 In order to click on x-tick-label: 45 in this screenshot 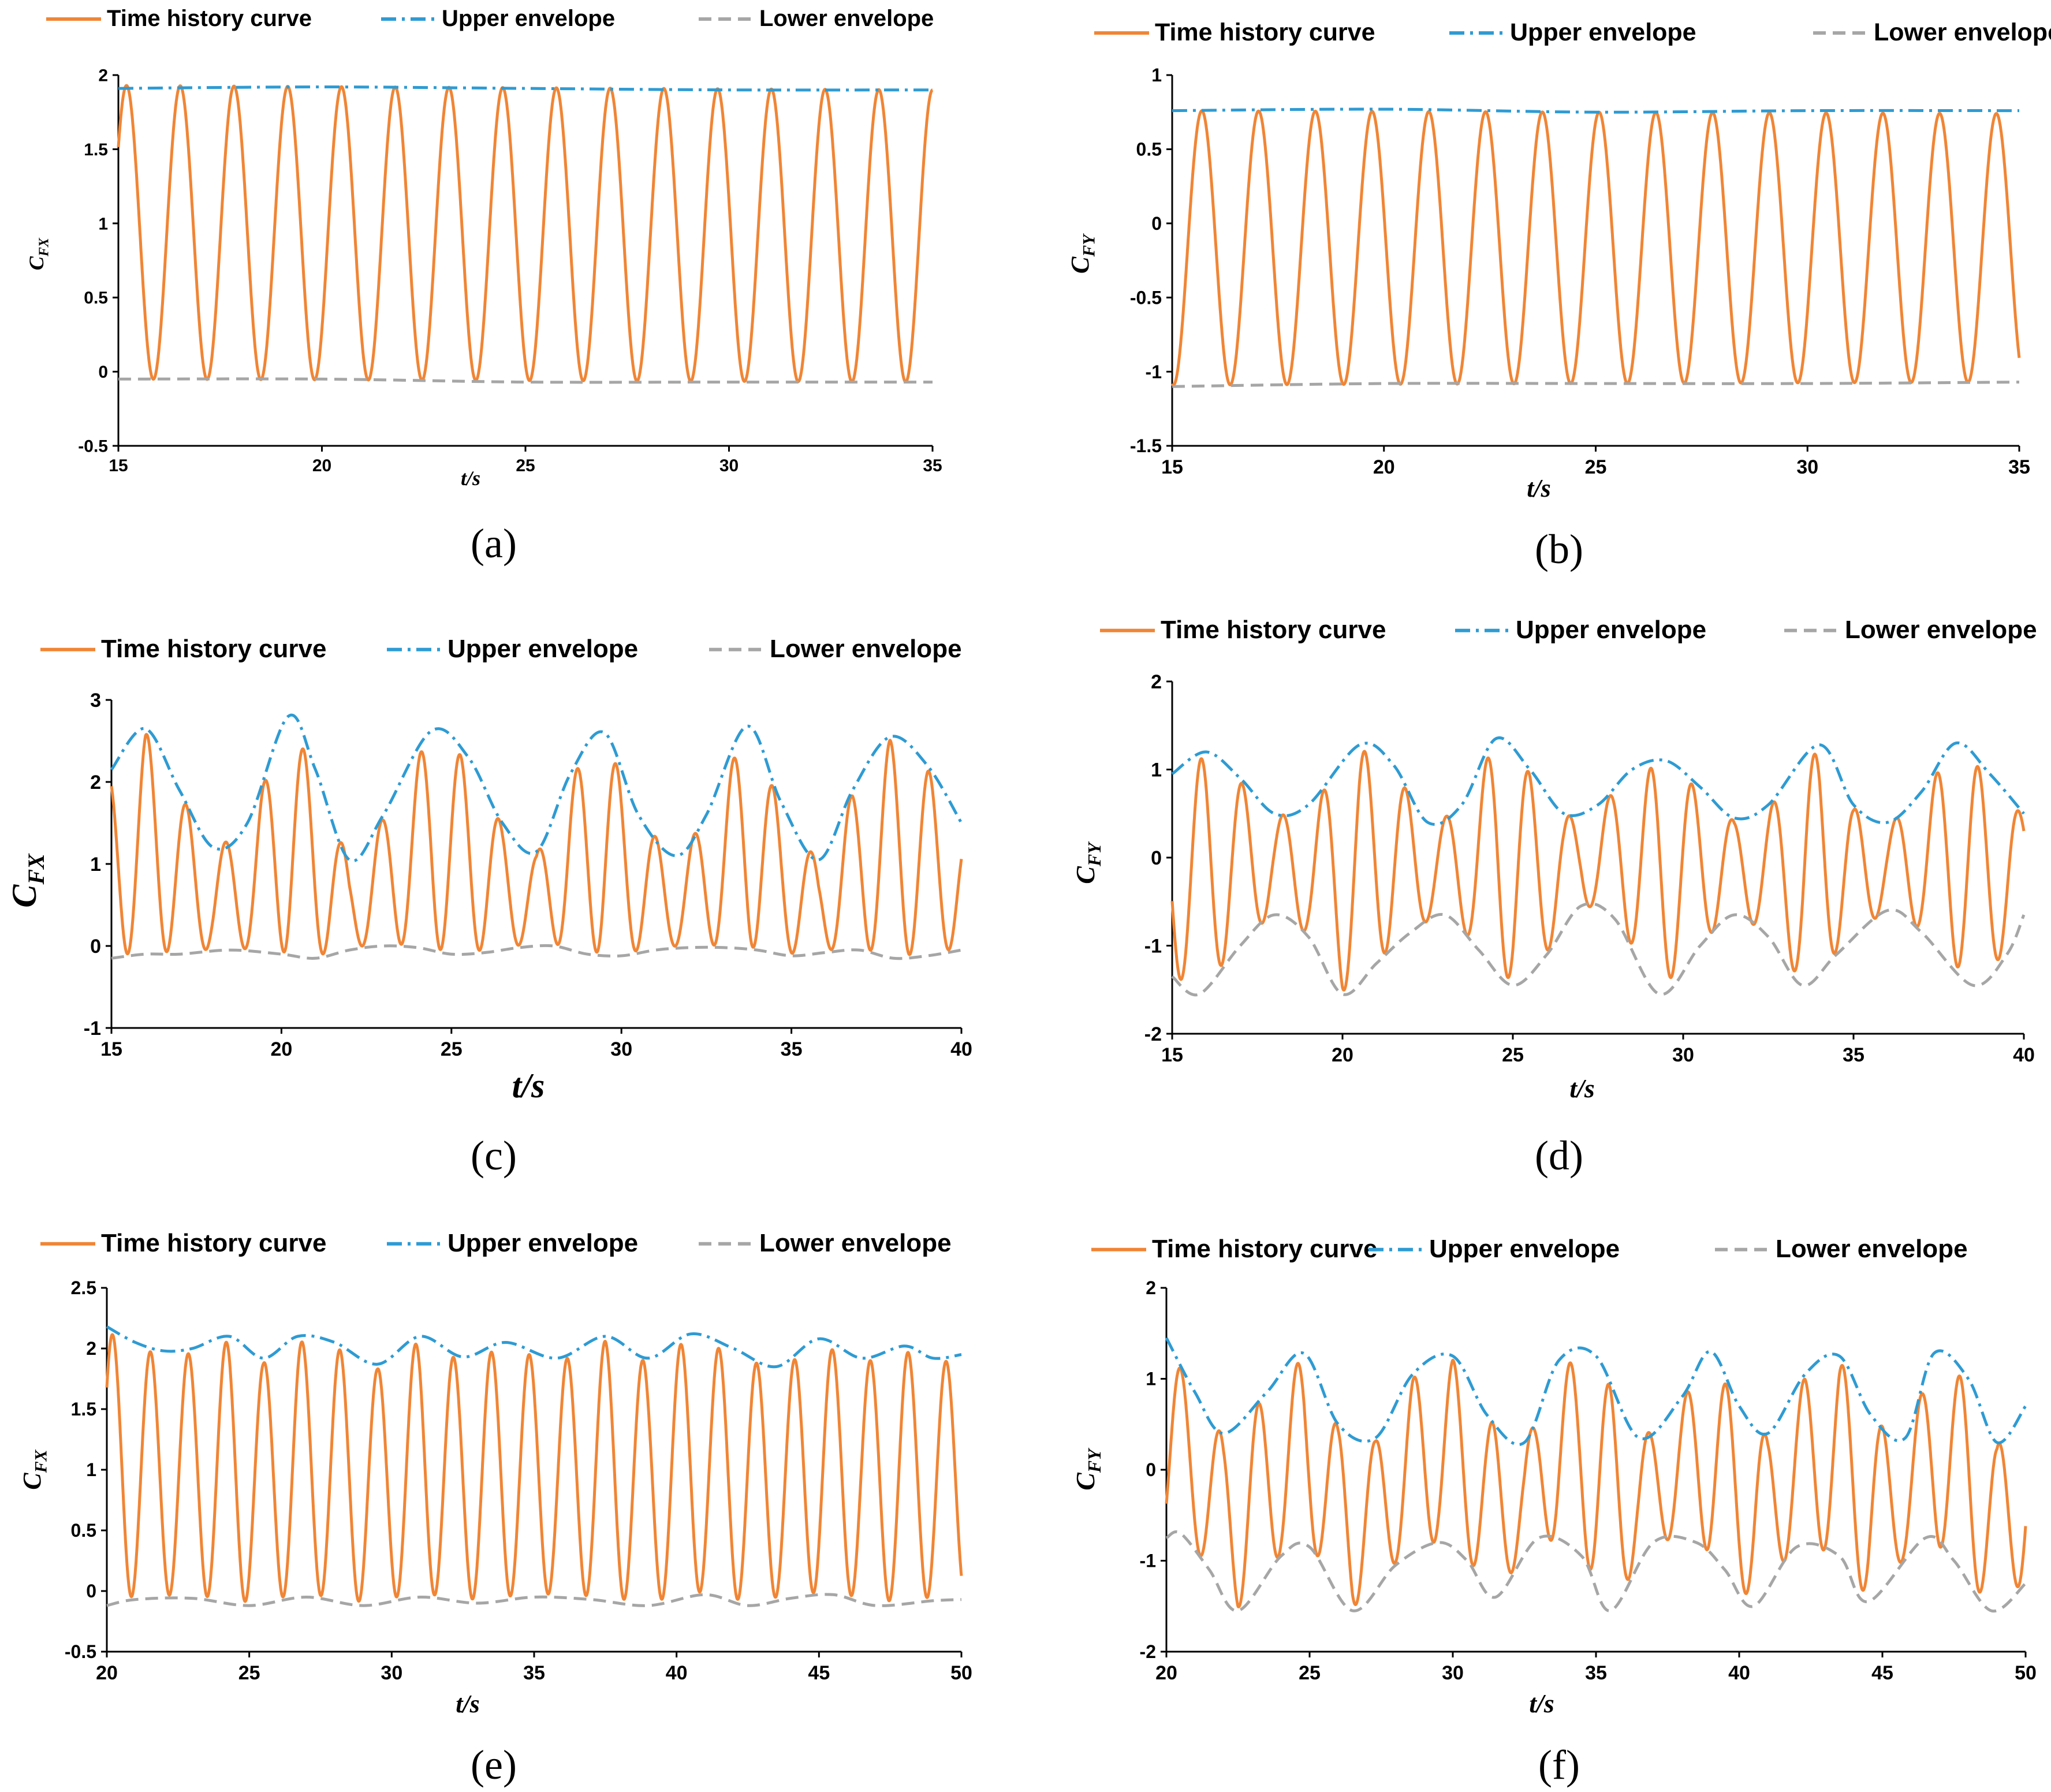, I will do `click(819, 1673)`.